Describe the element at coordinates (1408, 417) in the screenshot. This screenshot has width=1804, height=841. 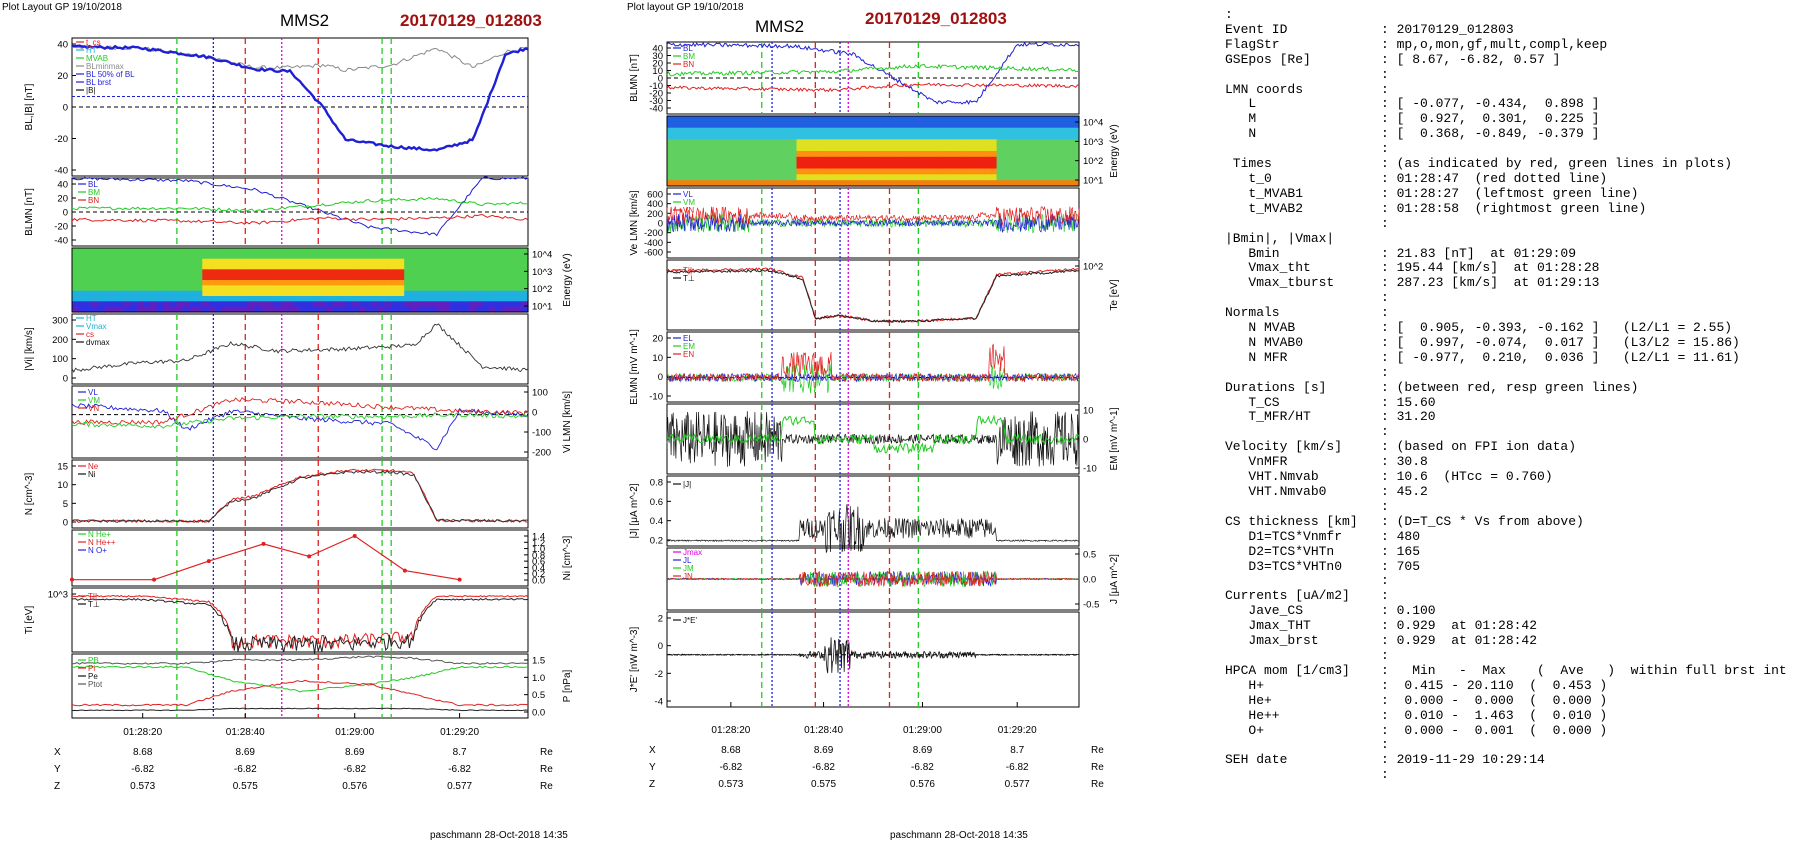
I see `info-value: : 31.20` at that location.